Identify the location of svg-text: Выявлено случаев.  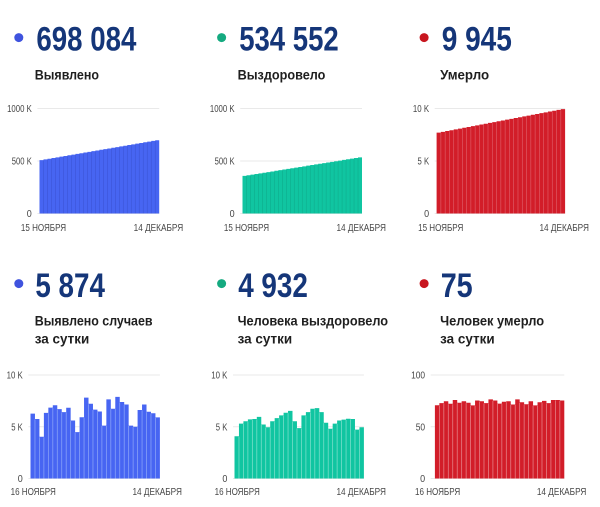
(94, 321).